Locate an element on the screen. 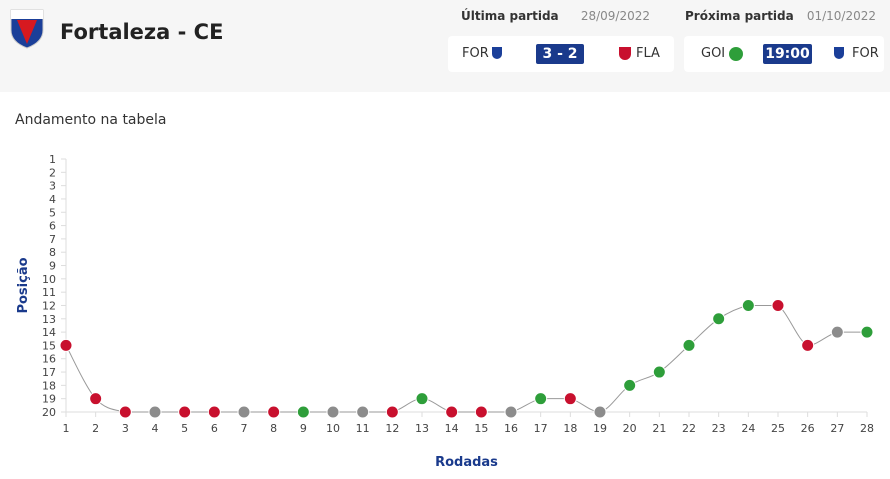  y-tick-label: 2 is located at coordinates (52, 172).